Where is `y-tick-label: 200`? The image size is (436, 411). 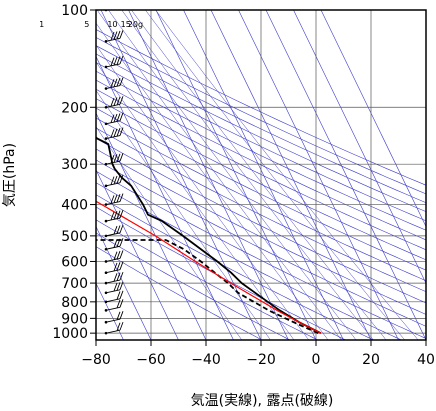 y-tick-label: 200 is located at coordinates (74, 108).